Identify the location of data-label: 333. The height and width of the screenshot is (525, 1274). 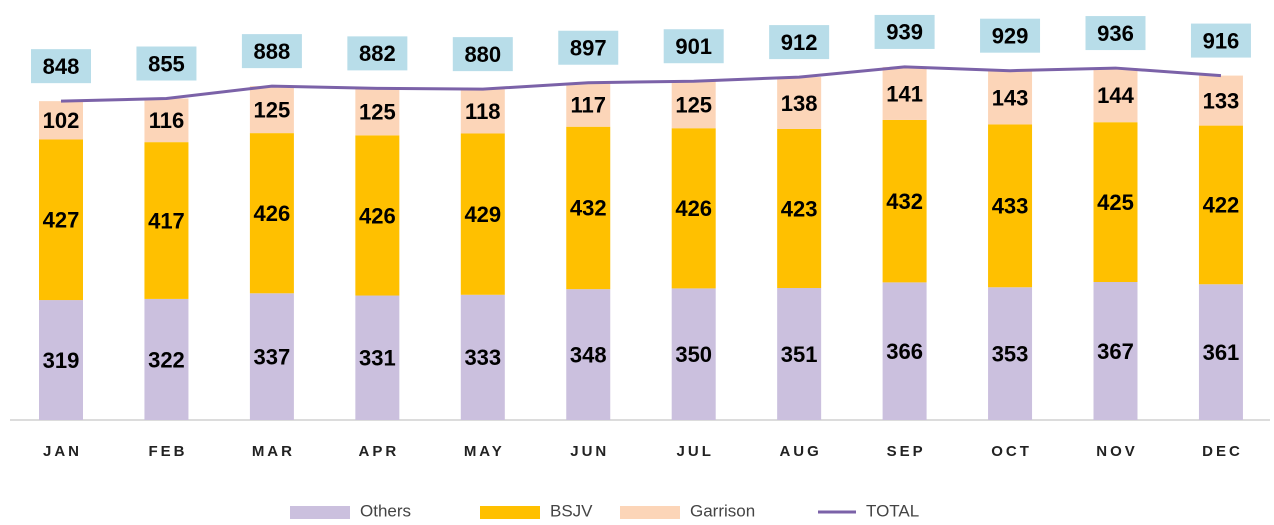
(482, 357).